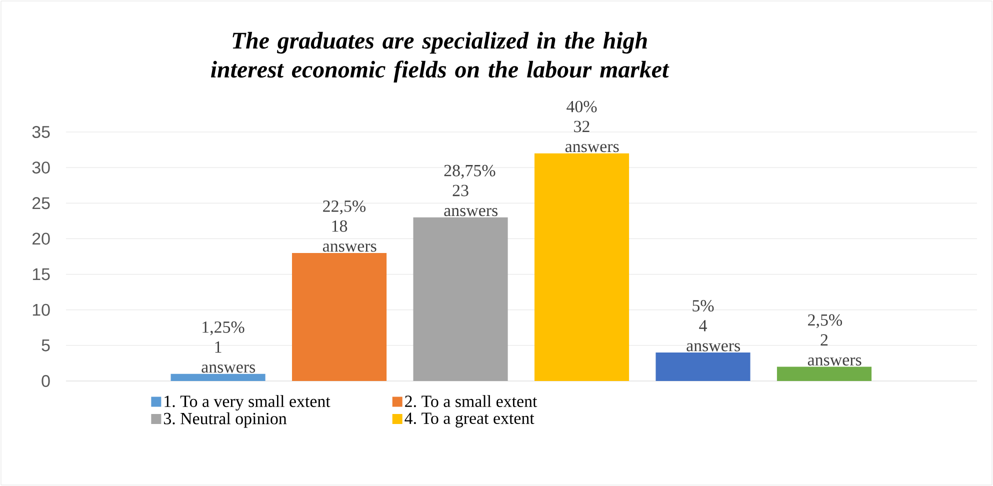 Image resolution: width=993 pixels, height=486 pixels. I want to click on y-tick-label: 10, so click(41, 310).